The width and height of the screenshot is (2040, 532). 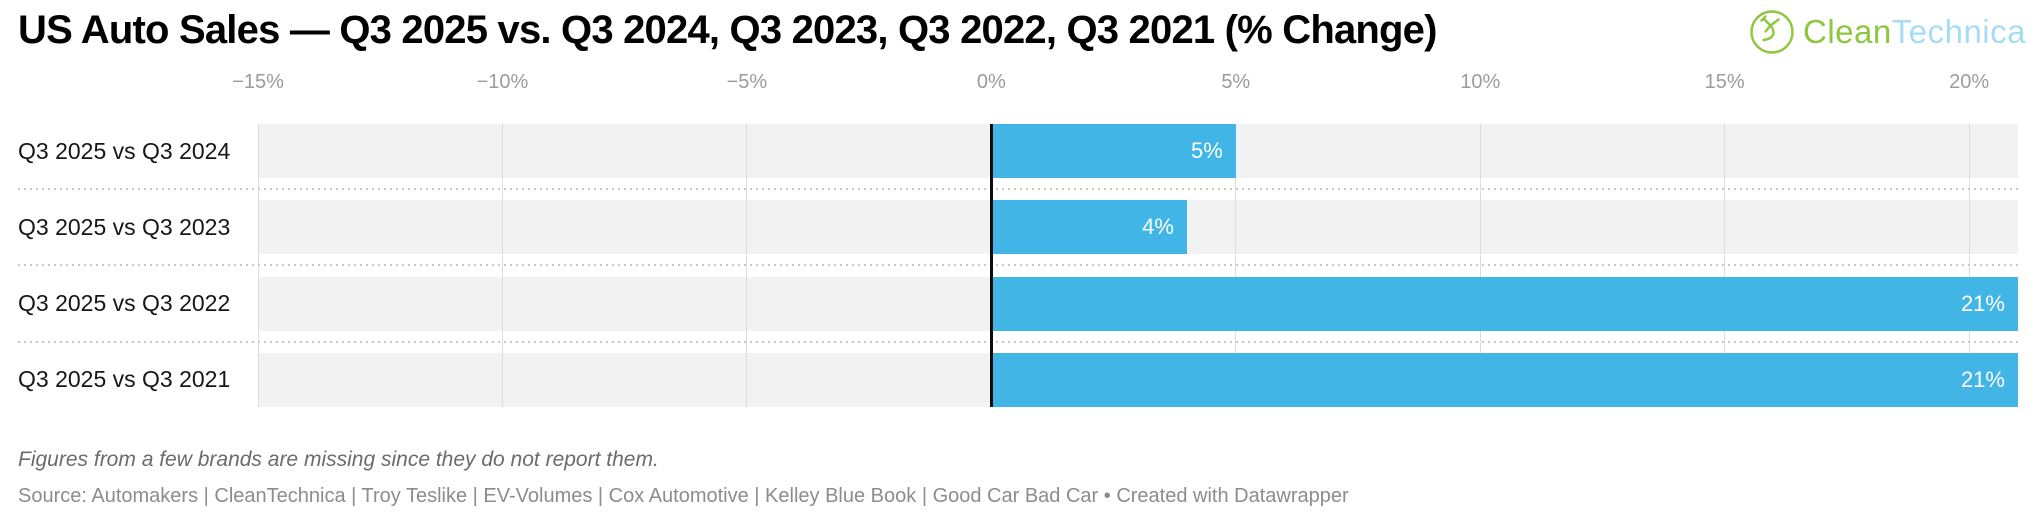 What do you see at coordinates (747, 82) in the screenshot?
I see `x-axis-tick-label: −5%` at bounding box center [747, 82].